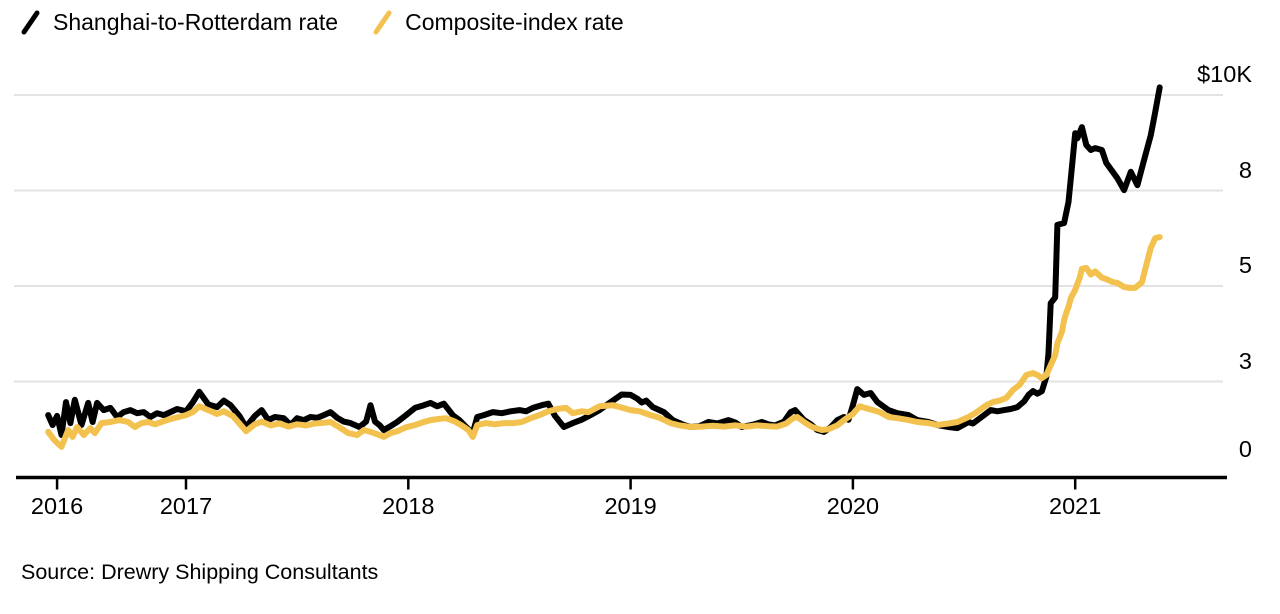  I want to click on legend-label-composite-index: Composite-index rate, so click(514, 22).